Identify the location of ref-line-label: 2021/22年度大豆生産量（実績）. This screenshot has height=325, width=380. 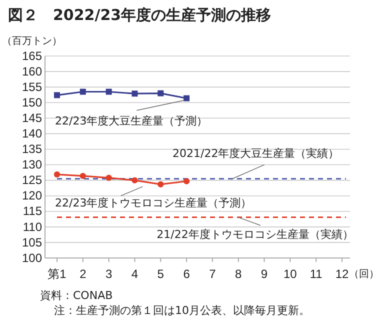
(256, 153).